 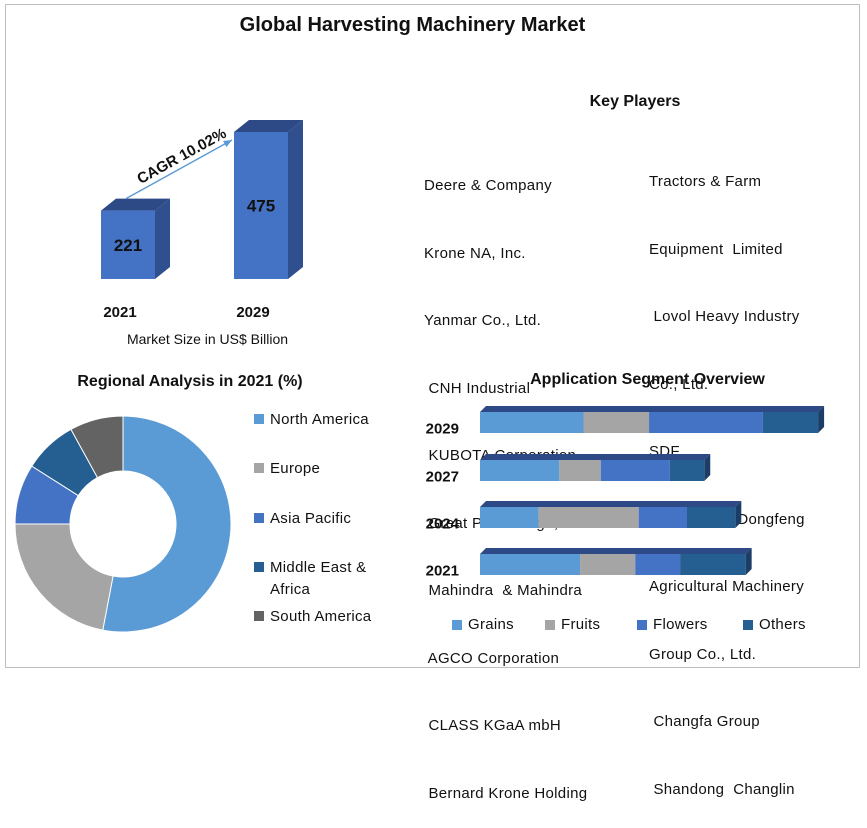 I want to click on key-player-item: Changzhou Dongfeng, so click(x=727, y=519).